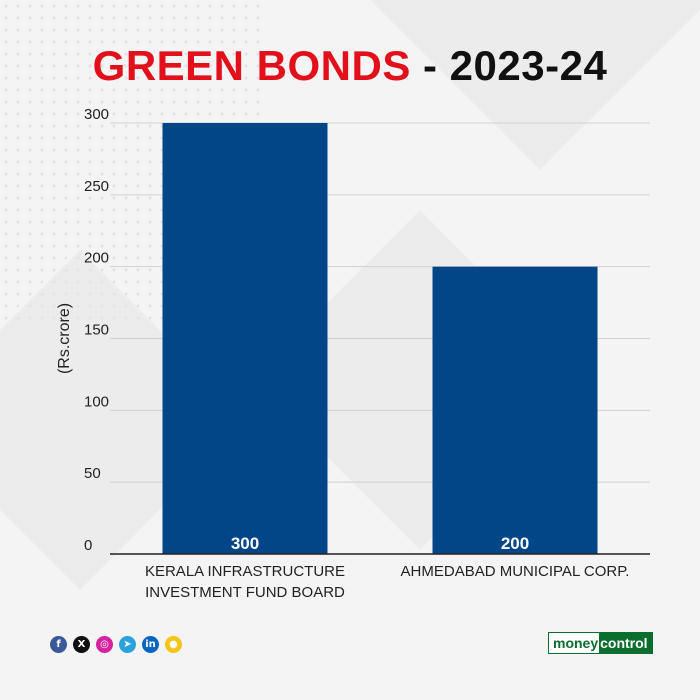  I want to click on logo-part-control: control, so click(625, 643).